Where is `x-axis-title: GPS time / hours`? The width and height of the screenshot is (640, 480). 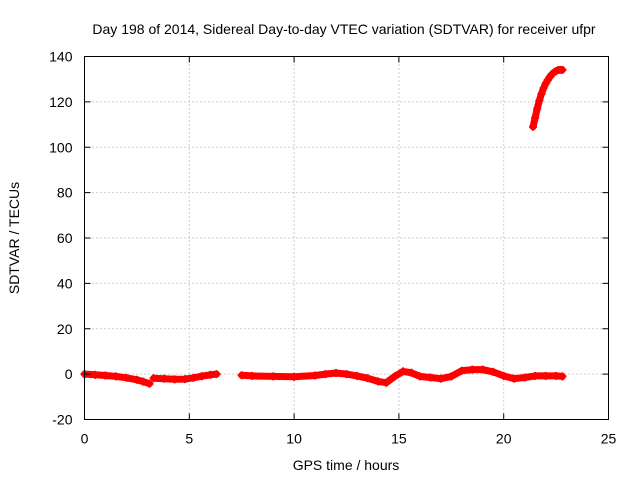 x-axis-title: GPS time / hours is located at coordinates (346, 465).